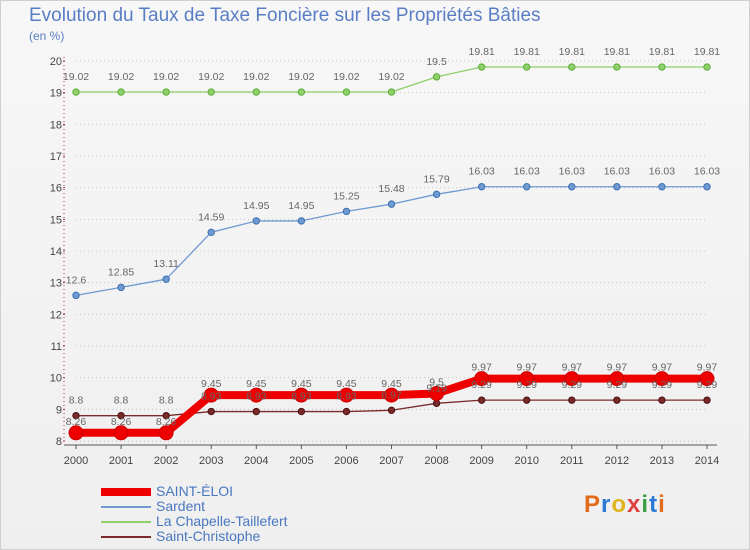 This screenshot has width=750, height=550. What do you see at coordinates (56, 125) in the screenshot?
I see `y-tick-label: 18` at bounding box center [56, 125].